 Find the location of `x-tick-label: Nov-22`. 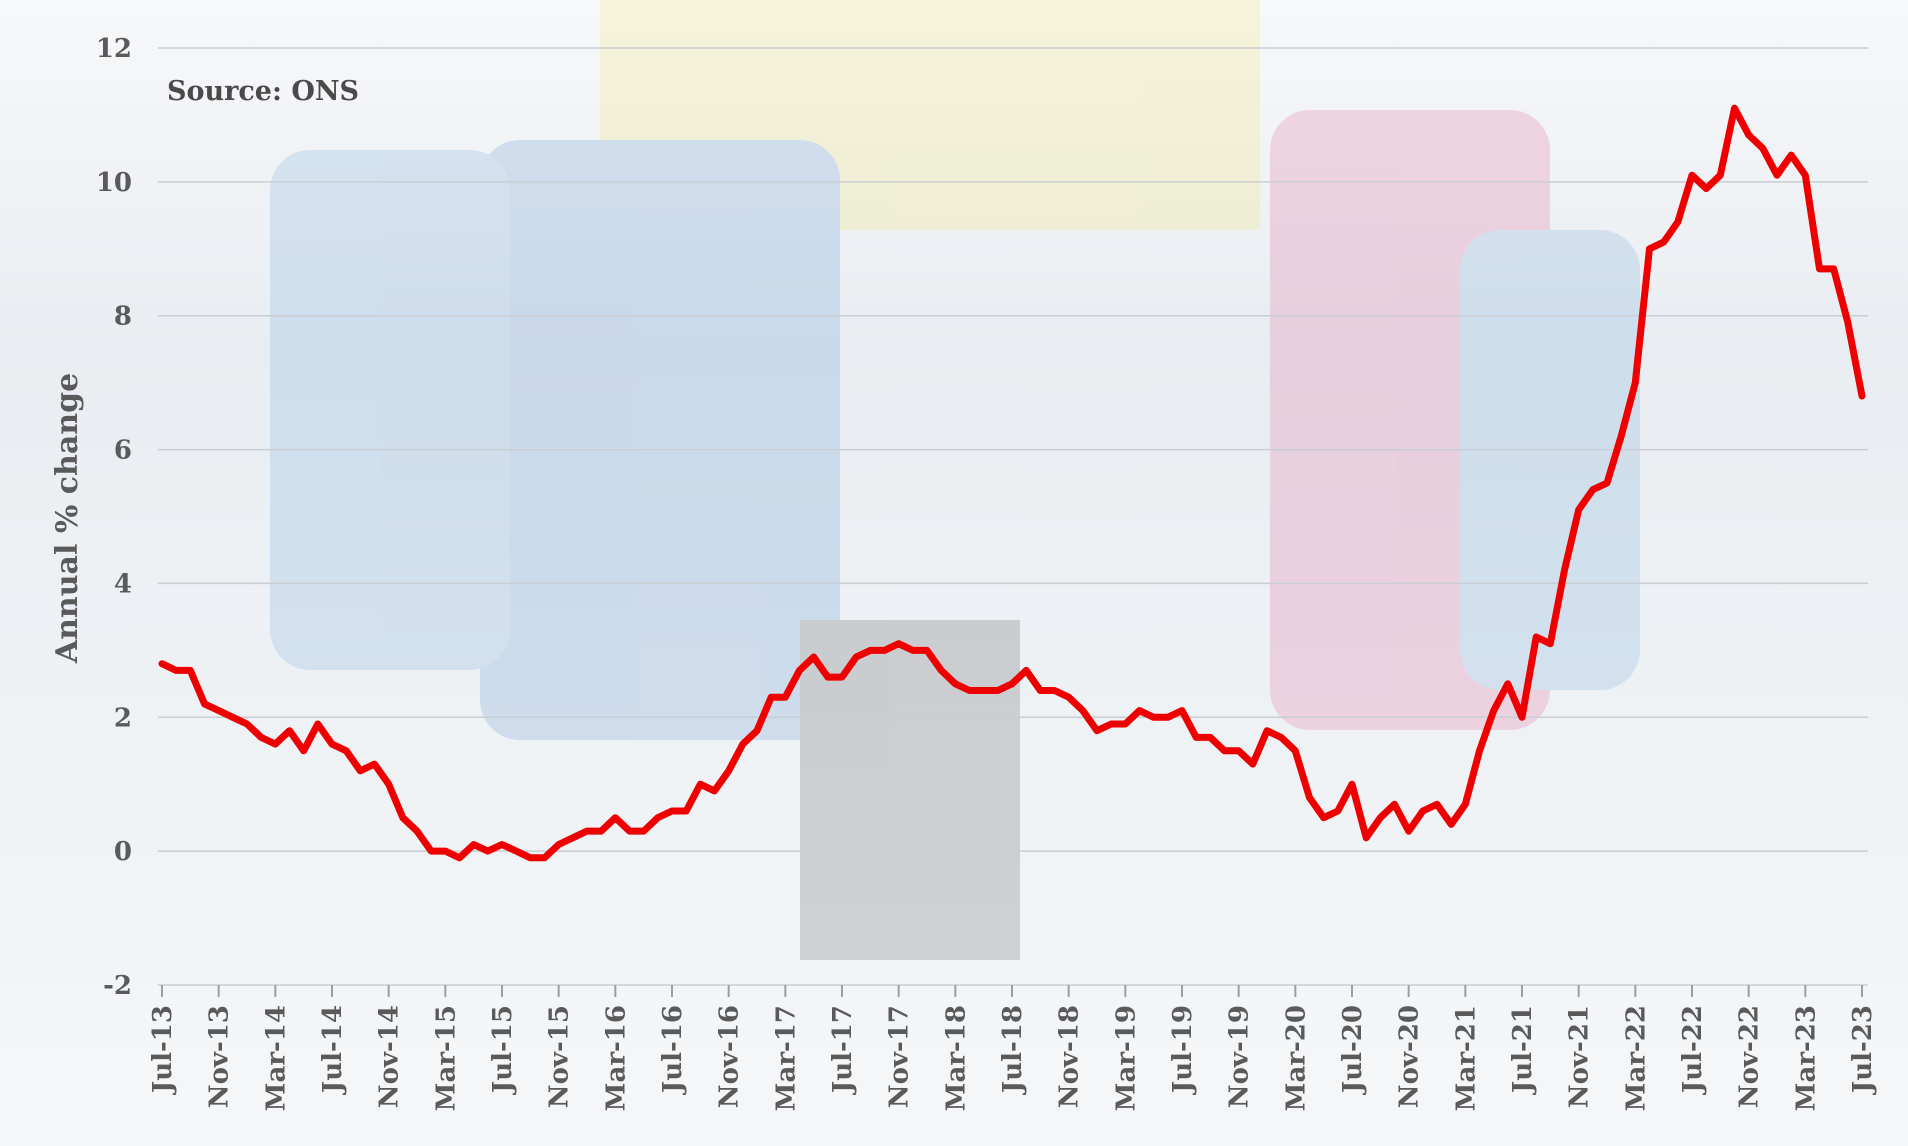

x-tick-label: Nov-22 is located at coordinates (1750, 1056).